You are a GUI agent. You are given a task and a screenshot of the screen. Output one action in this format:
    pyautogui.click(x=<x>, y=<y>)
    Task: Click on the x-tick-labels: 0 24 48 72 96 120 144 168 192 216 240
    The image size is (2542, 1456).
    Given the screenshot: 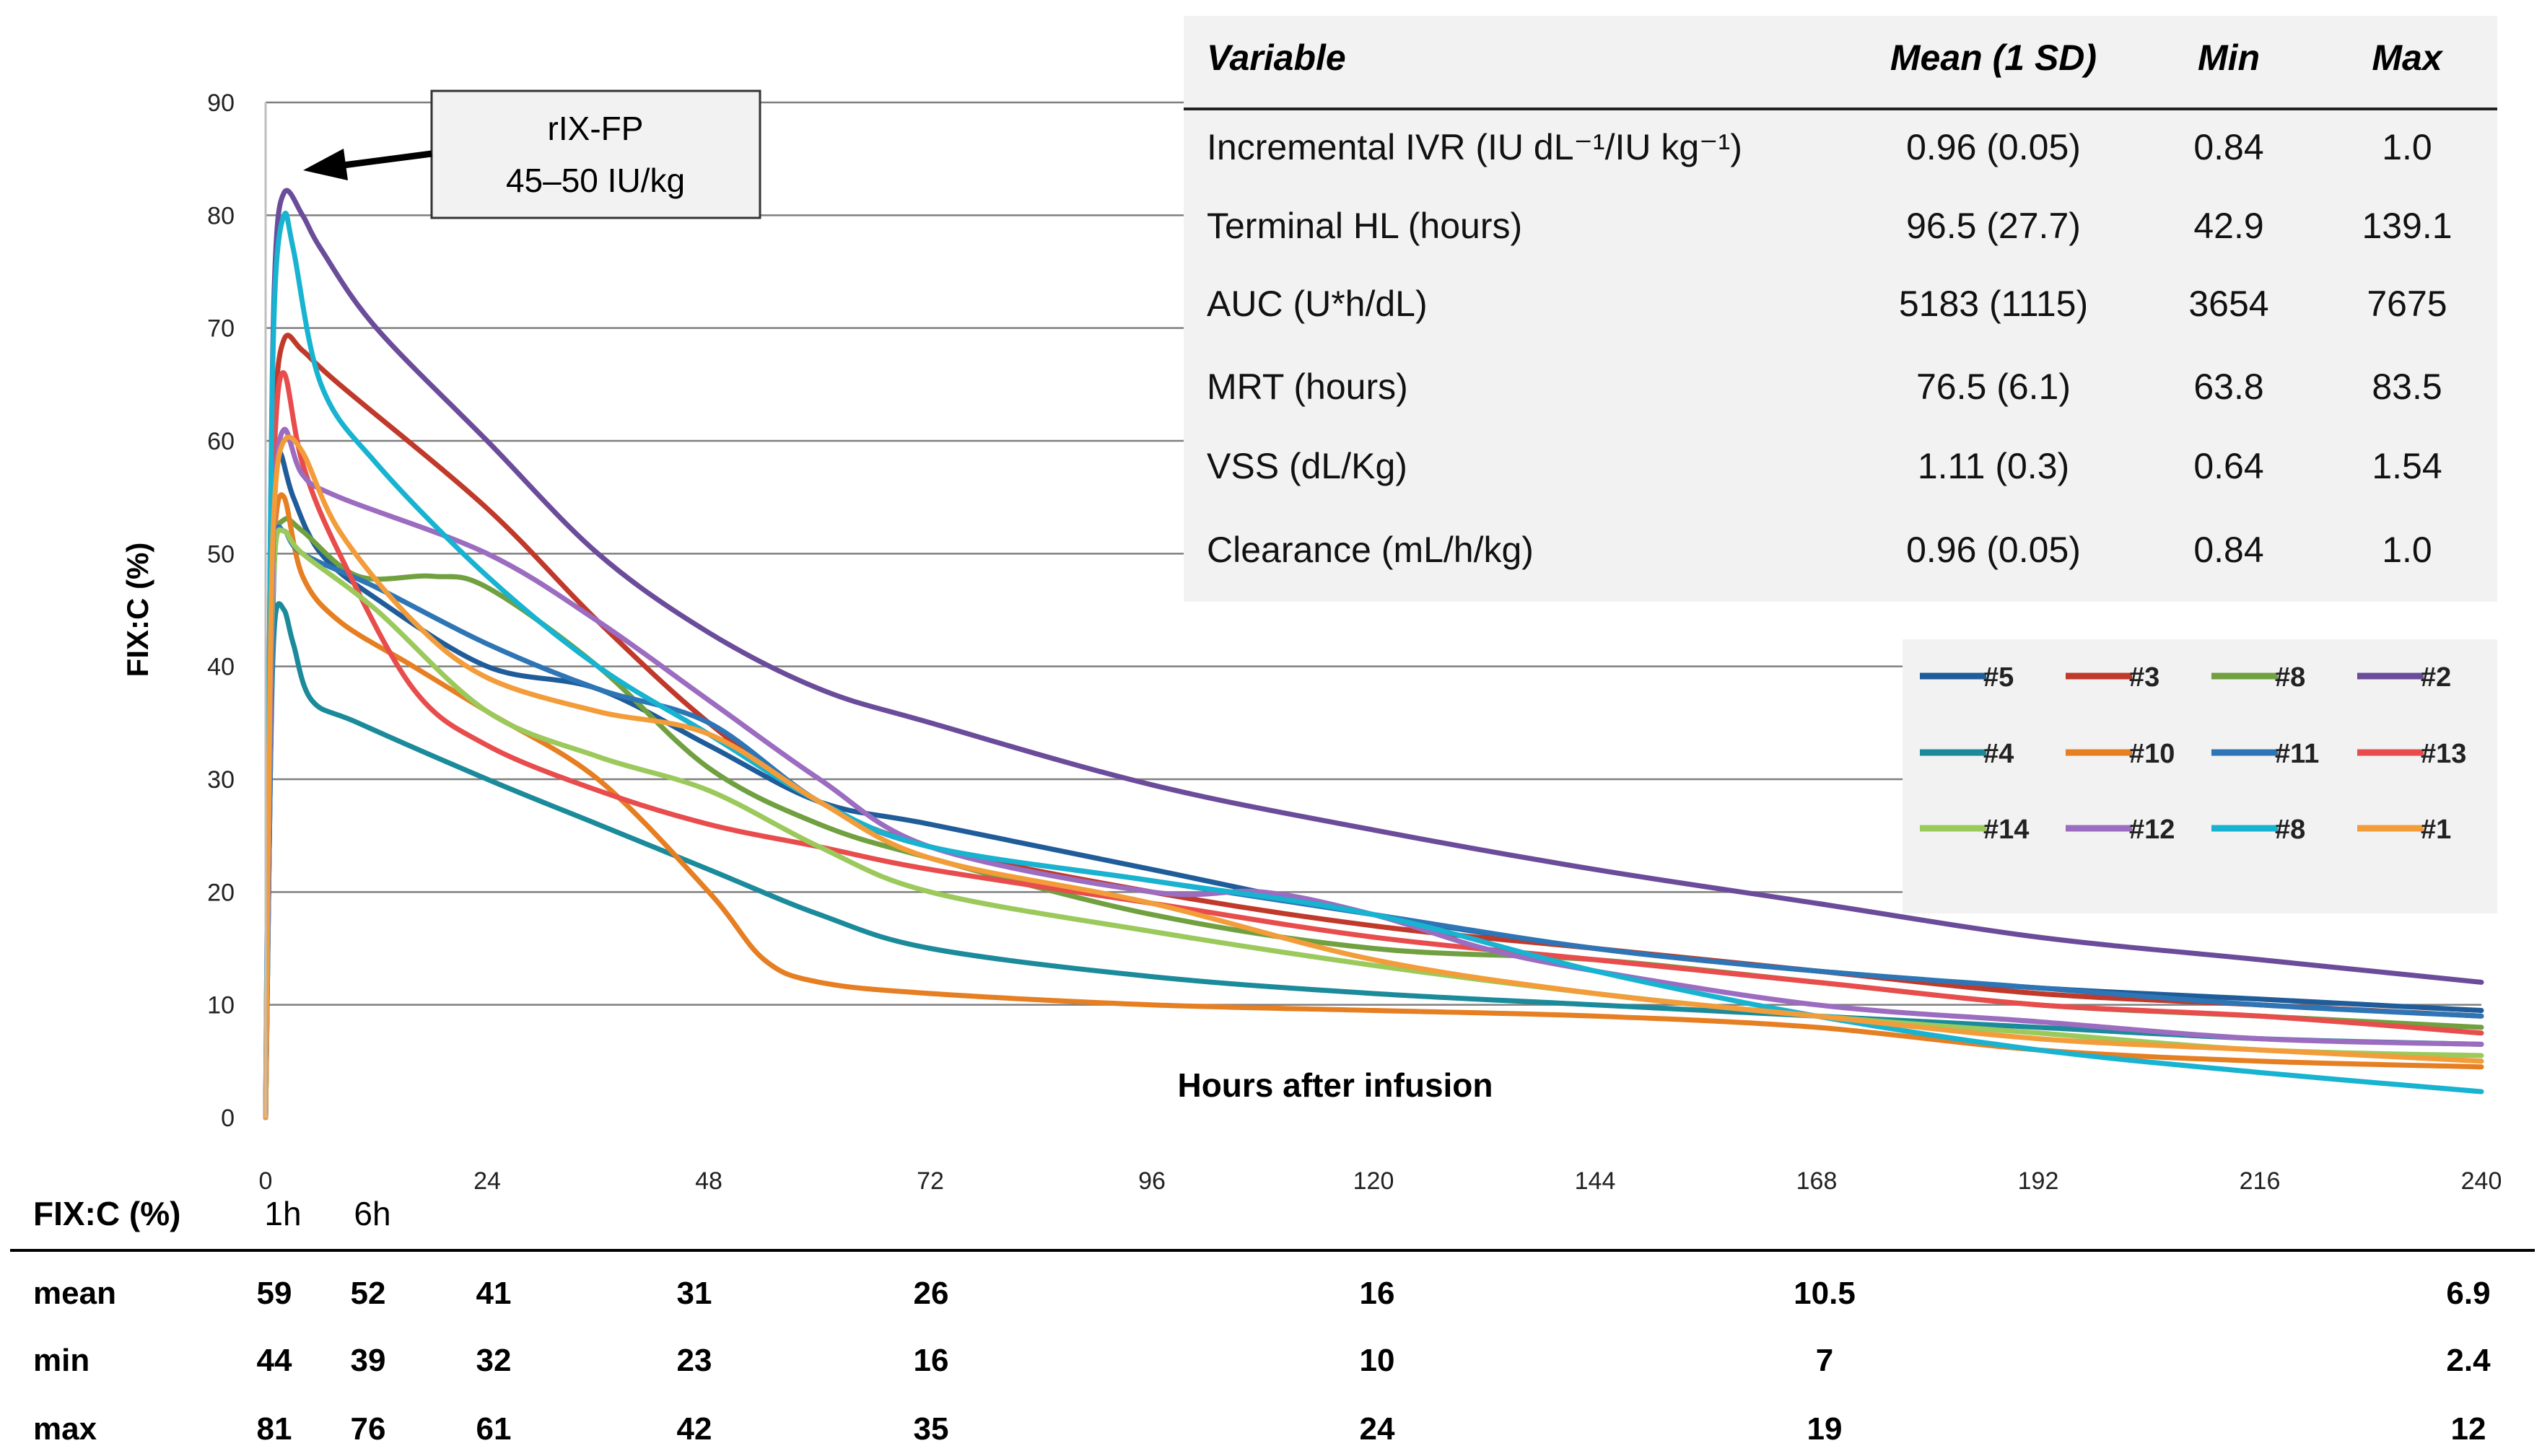 What is the action you would take?
    pyautogui.click(x=1380, y=1181)
    